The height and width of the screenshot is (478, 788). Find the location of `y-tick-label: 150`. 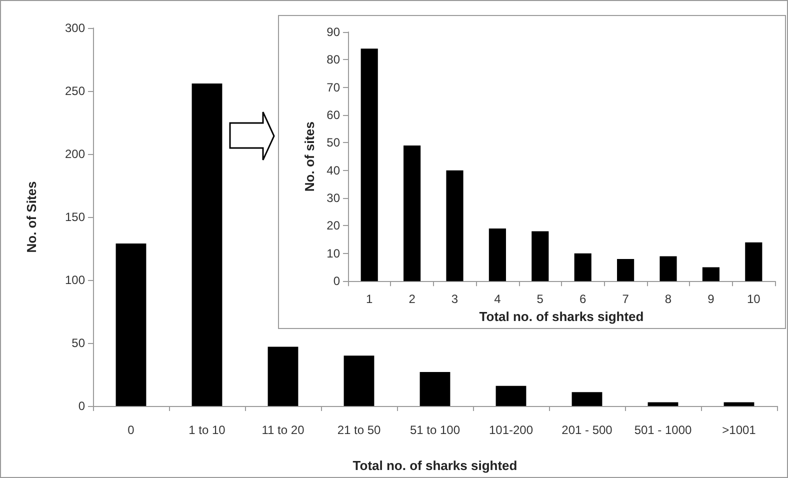

y-tick-label: 150 is located at coordinates (75, 217).